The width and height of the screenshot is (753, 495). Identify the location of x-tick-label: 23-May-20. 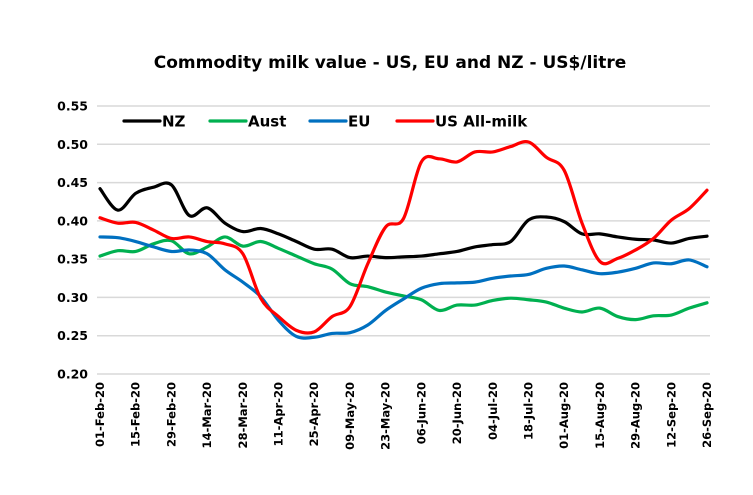
(386, 416).